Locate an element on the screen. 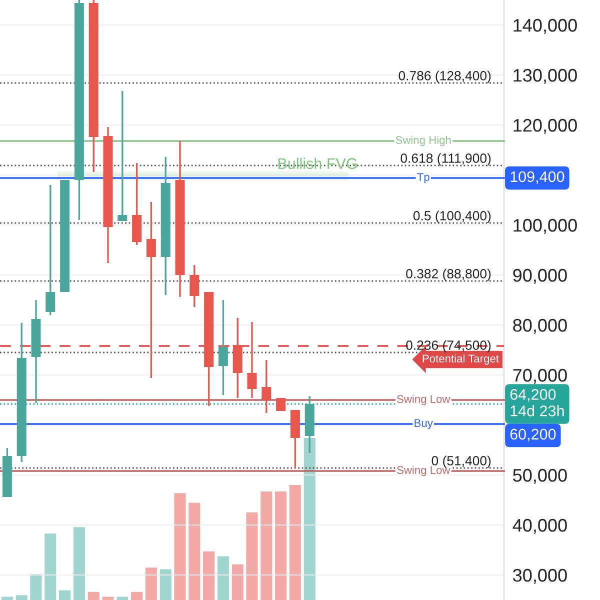 This screenshot has width=600, height=600. ref-line-label: 0.786 (128,400) is located at coordinates (444, 76).